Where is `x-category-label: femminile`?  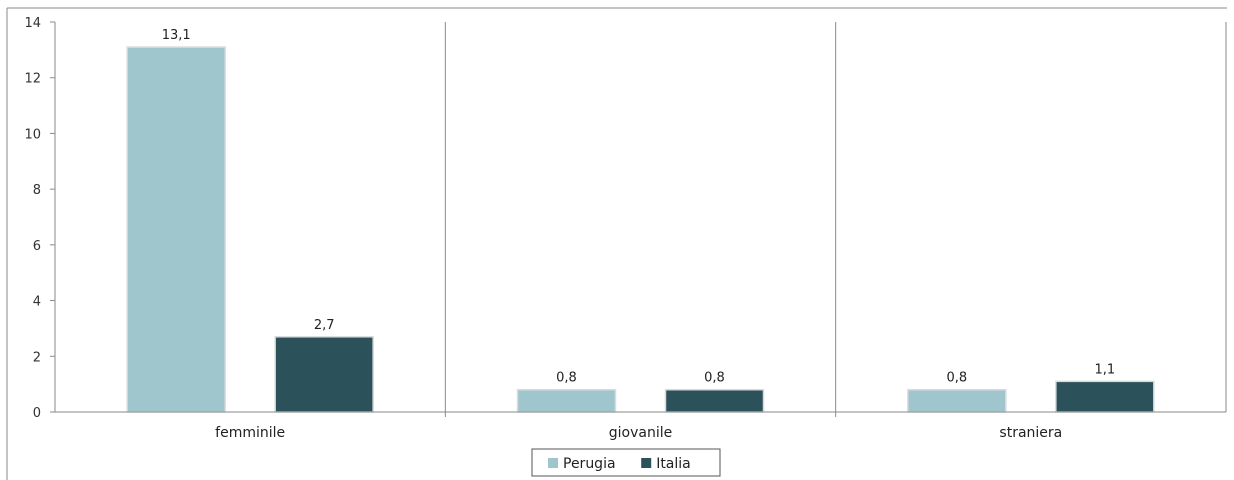 x-category-label: femminile is located at coordinates (250, 433).